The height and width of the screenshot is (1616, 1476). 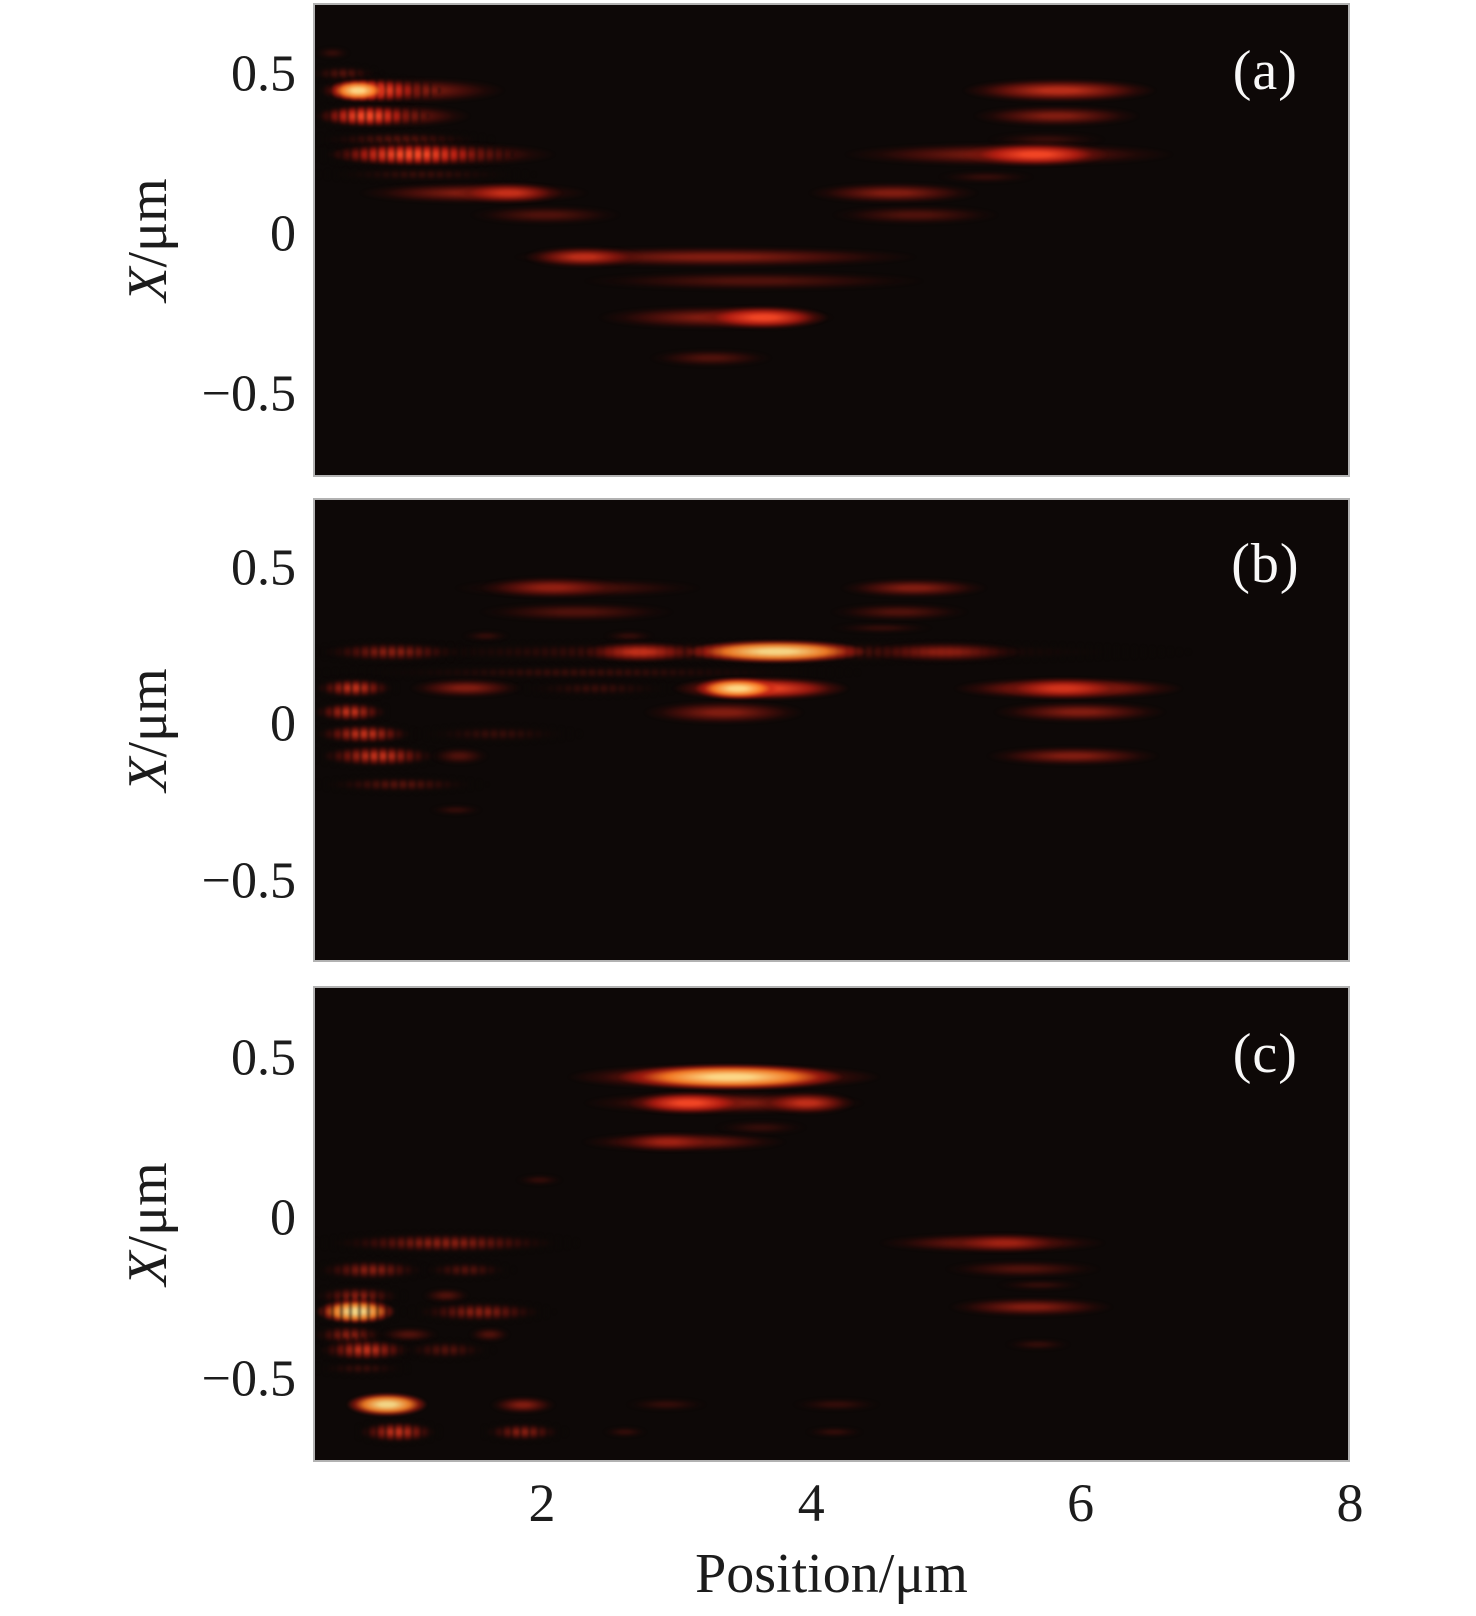 I want to click on panel-c-label: (c), so click(x=1265, y=1054).